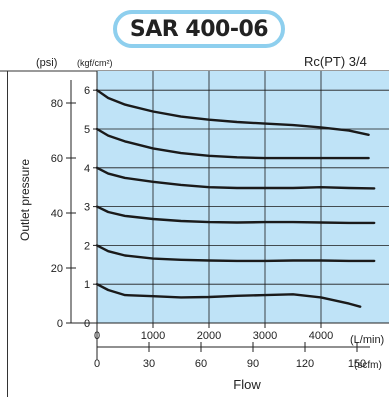 Image resolution: width=389 pixels, height=397 pixels. I want to click on model-badge: SAR 400-06, so click(199, 29).